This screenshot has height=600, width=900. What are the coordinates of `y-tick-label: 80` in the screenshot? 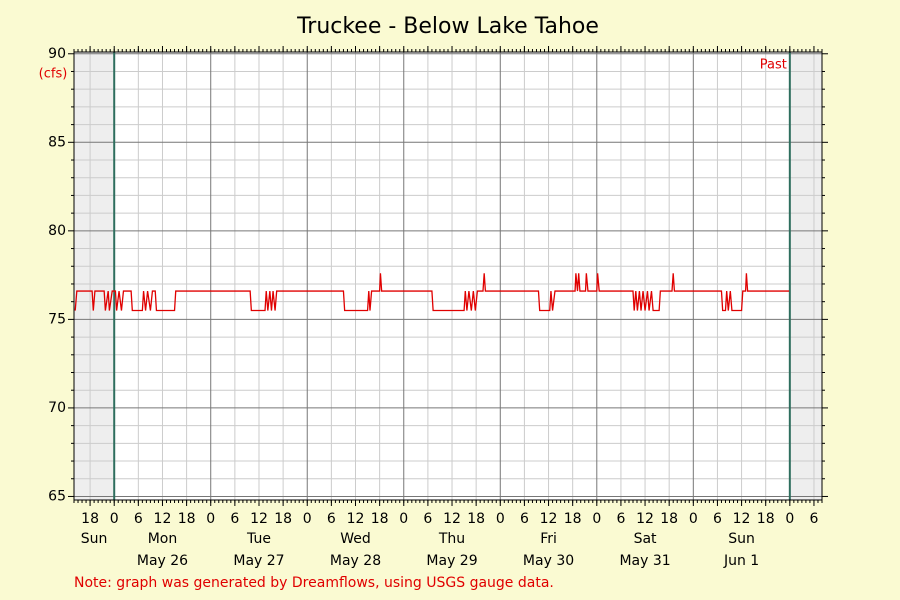 It's located at (57, 231).